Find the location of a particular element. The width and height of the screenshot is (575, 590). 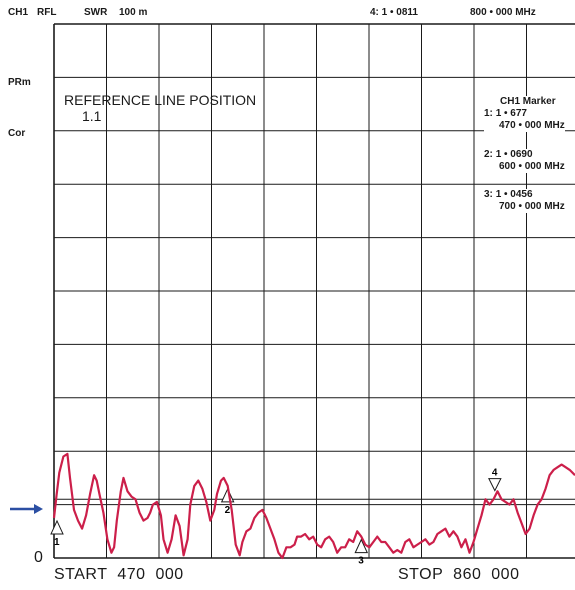

marker-4-label: 4 is located at coordinates (495, 473).